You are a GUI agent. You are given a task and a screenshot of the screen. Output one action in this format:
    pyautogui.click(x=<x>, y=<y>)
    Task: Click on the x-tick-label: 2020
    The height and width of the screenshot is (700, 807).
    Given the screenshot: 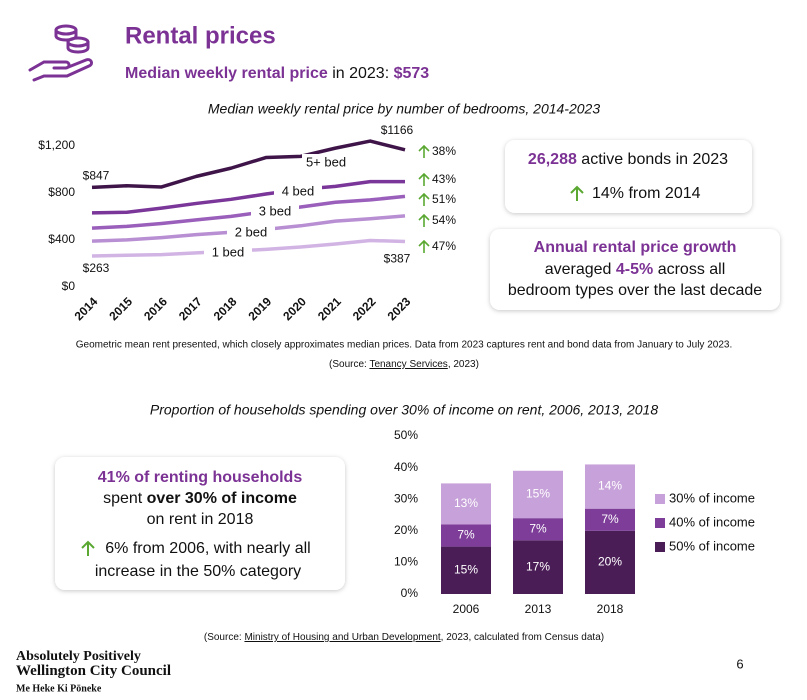 What is the action you would take?
    pyautogui.click(x=294, y=308)
    